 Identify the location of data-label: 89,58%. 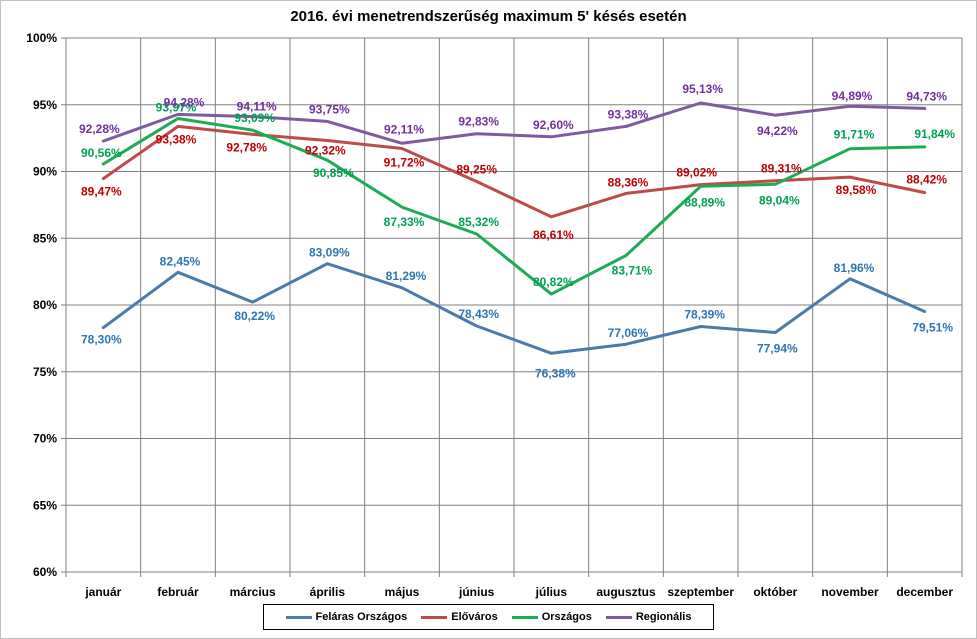
(856, 190).